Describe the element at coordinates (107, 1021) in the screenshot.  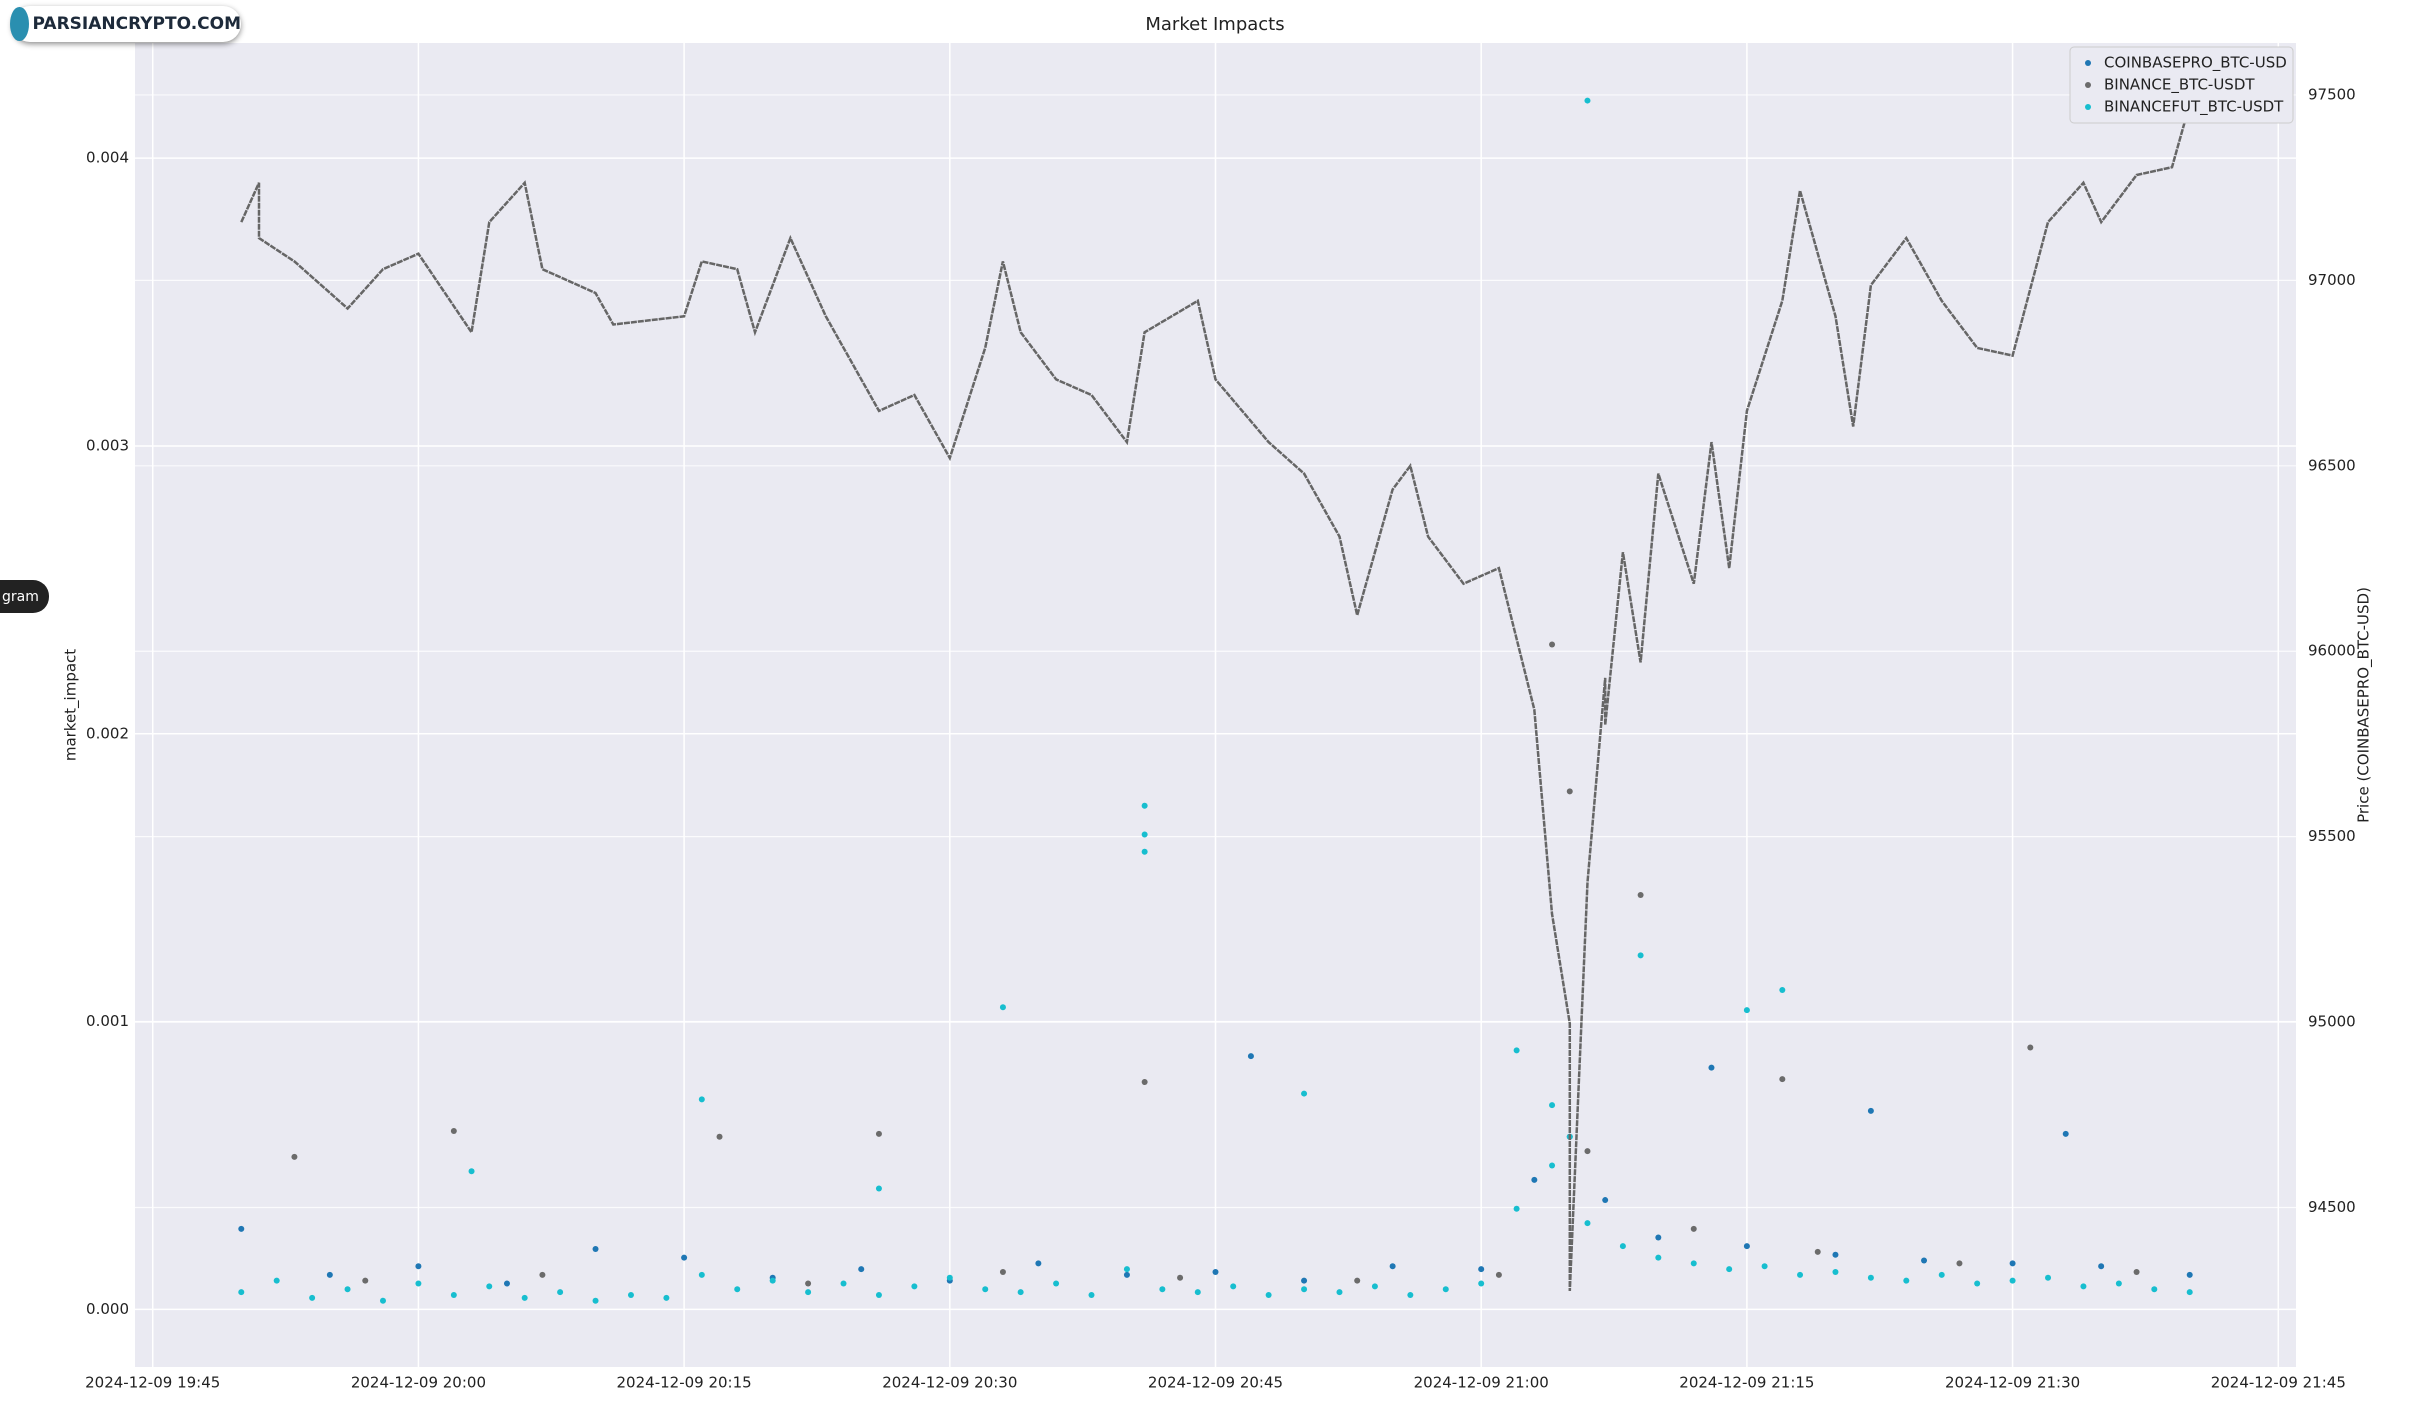
I see `y-tick-label: 0.001` at that location.